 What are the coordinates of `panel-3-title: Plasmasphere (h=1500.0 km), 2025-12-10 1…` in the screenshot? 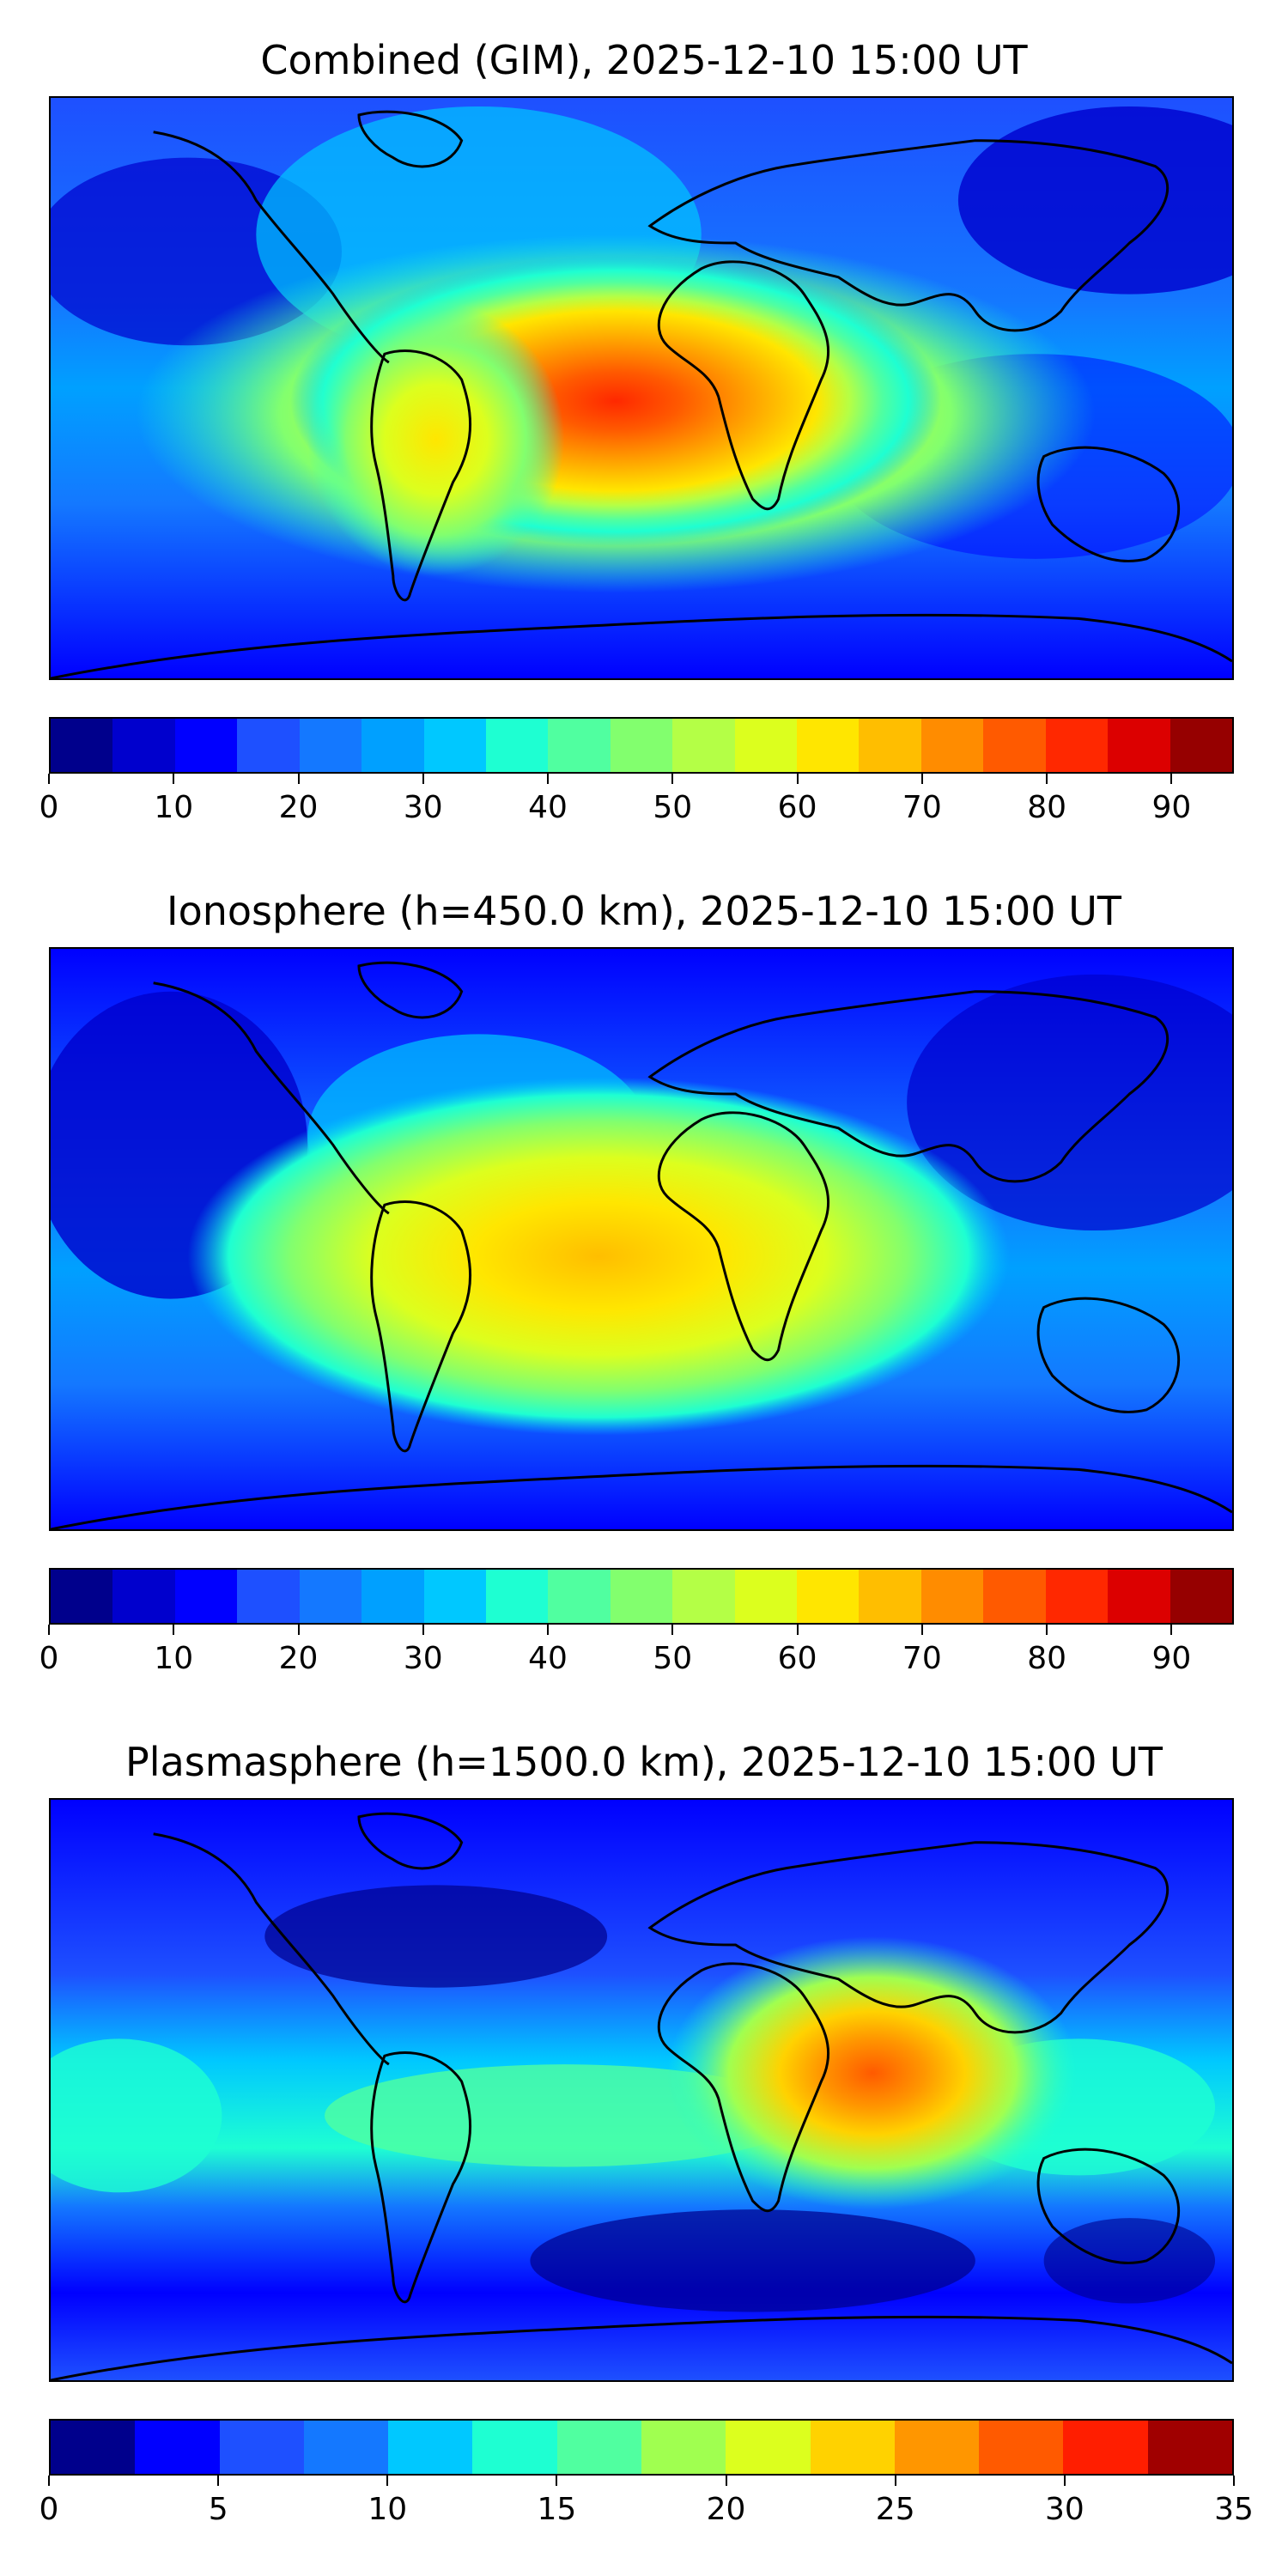 It's located at (644, 1762).